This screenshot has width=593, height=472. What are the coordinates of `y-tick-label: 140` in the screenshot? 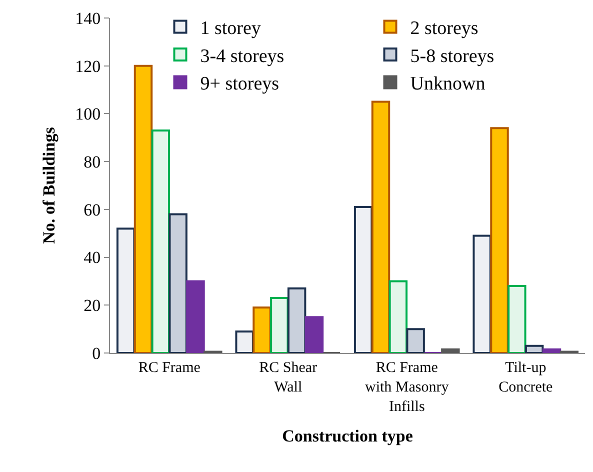 It's located at (88, 18).